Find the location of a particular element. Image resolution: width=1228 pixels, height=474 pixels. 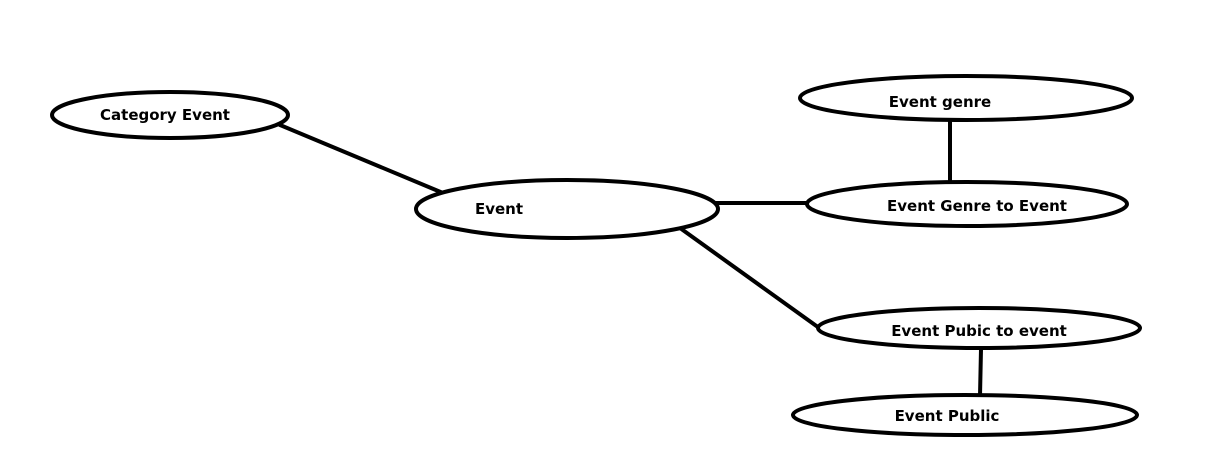

node-category-event: Category Event is located at coordinates (170, 115).